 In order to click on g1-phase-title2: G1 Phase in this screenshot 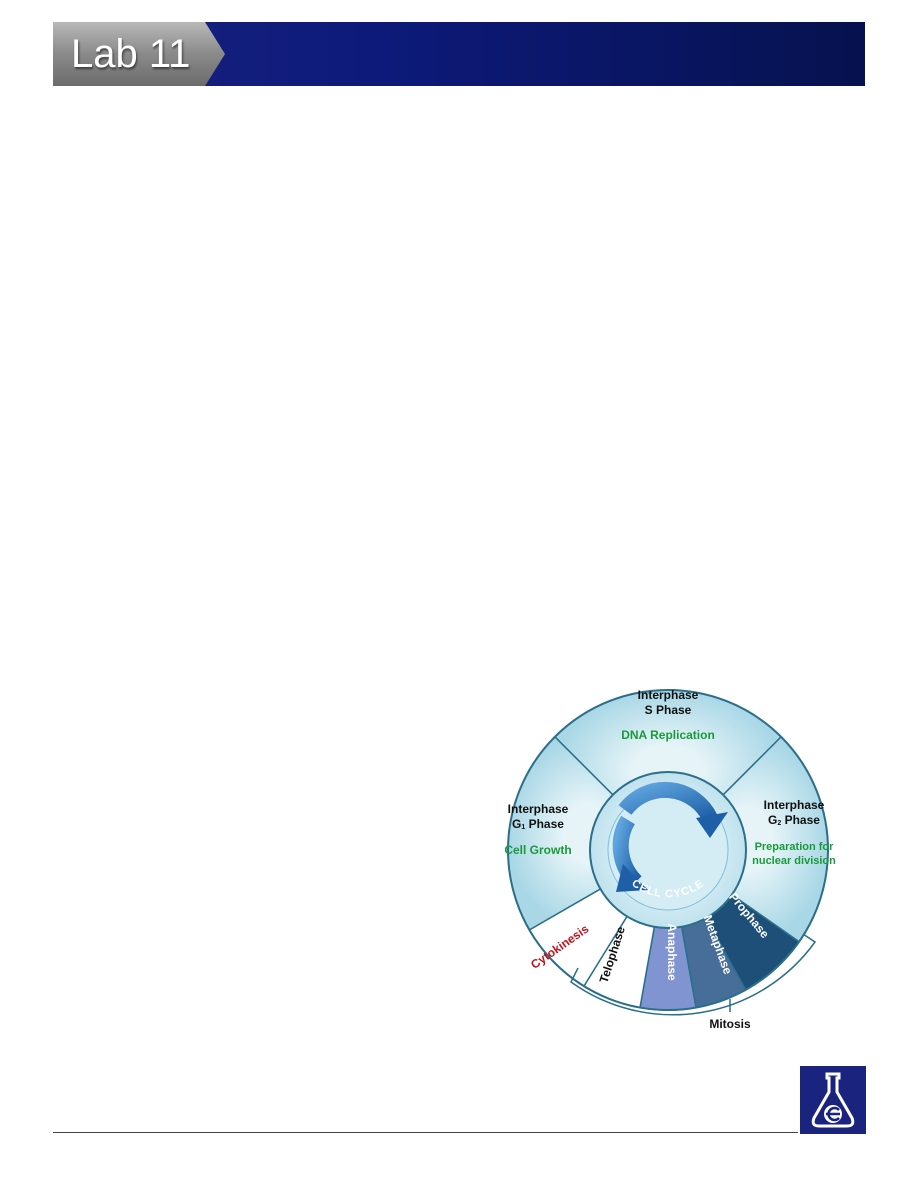, I will do `click(538, 824)`.